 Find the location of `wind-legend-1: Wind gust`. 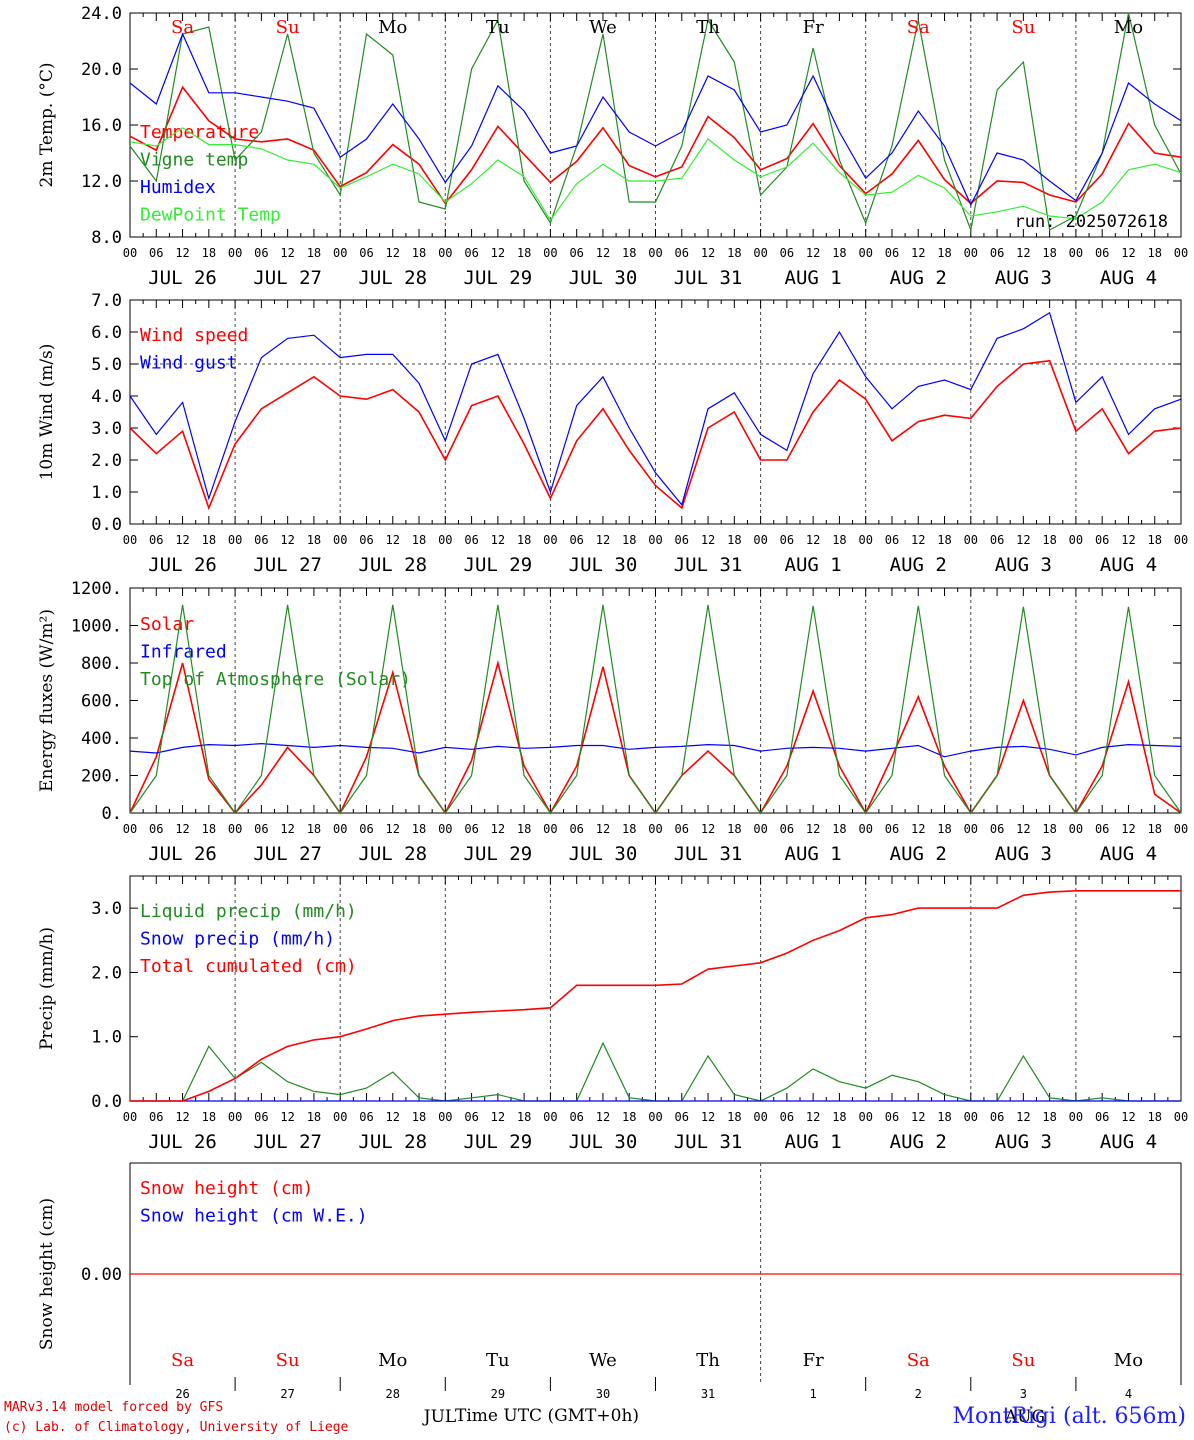

wind-legend-1: Wind gust is located at coordinates (189, 363).